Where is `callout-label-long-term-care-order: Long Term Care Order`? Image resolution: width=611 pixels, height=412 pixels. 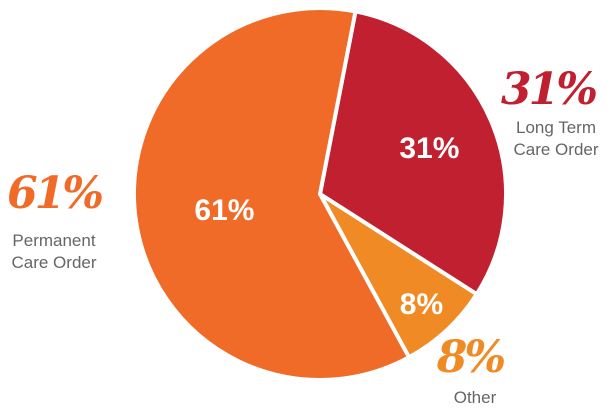 callout-label-long-term-care-order: Long Term Care Order is located at coordinates (555, 138).